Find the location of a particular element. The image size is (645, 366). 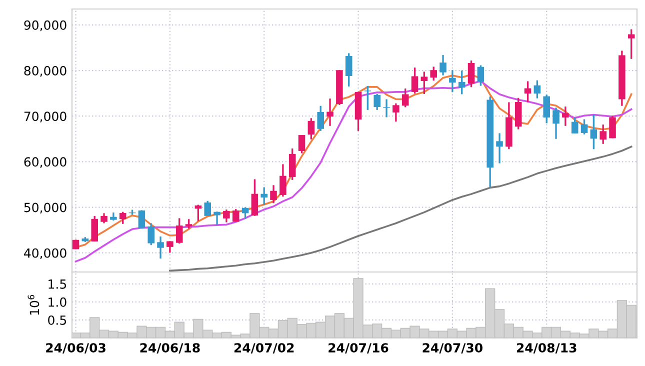

y-tick-label: 1.0 is located at coordinates (57, 302).